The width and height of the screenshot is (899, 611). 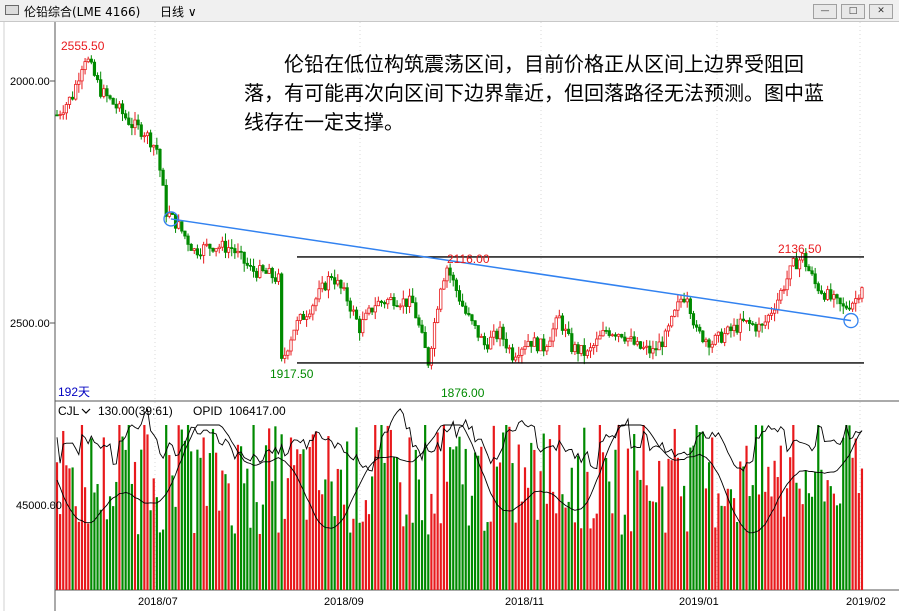 I want to click on restore-icon: □, so click(x=853, y=11).